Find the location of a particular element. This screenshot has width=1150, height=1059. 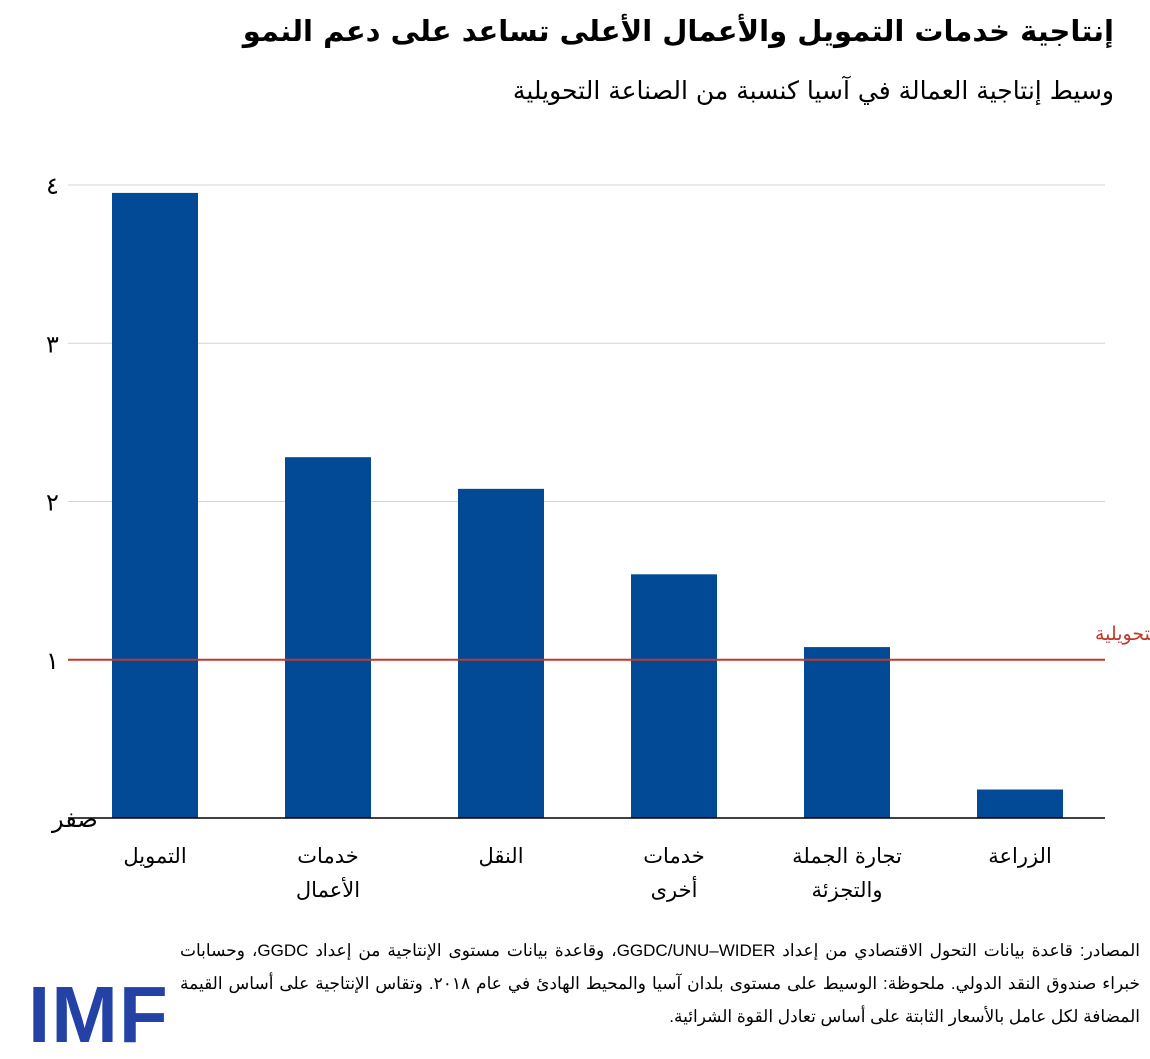

x-tick-label: أخرى is located at coordinates (674, 889).